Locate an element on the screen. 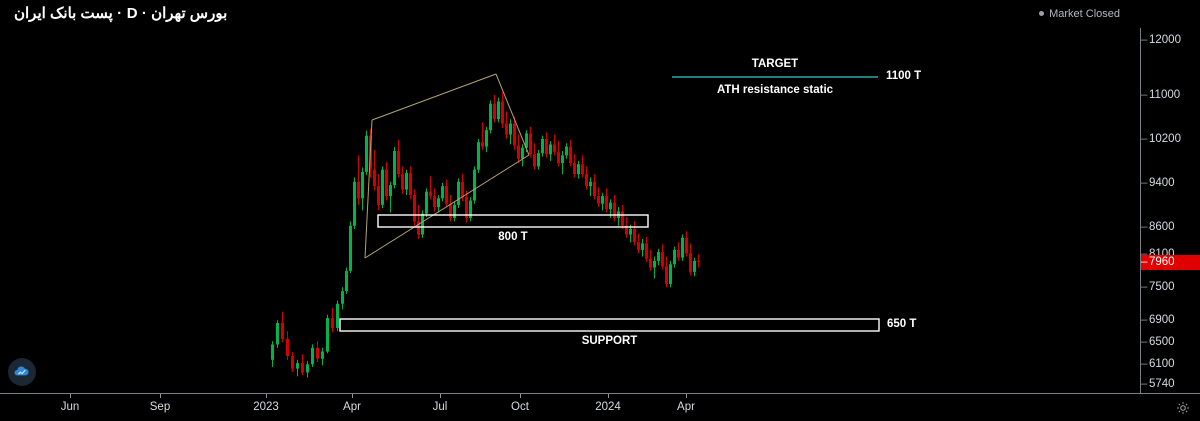  time-tick-label: Jul is located at coordinates (440, 407).